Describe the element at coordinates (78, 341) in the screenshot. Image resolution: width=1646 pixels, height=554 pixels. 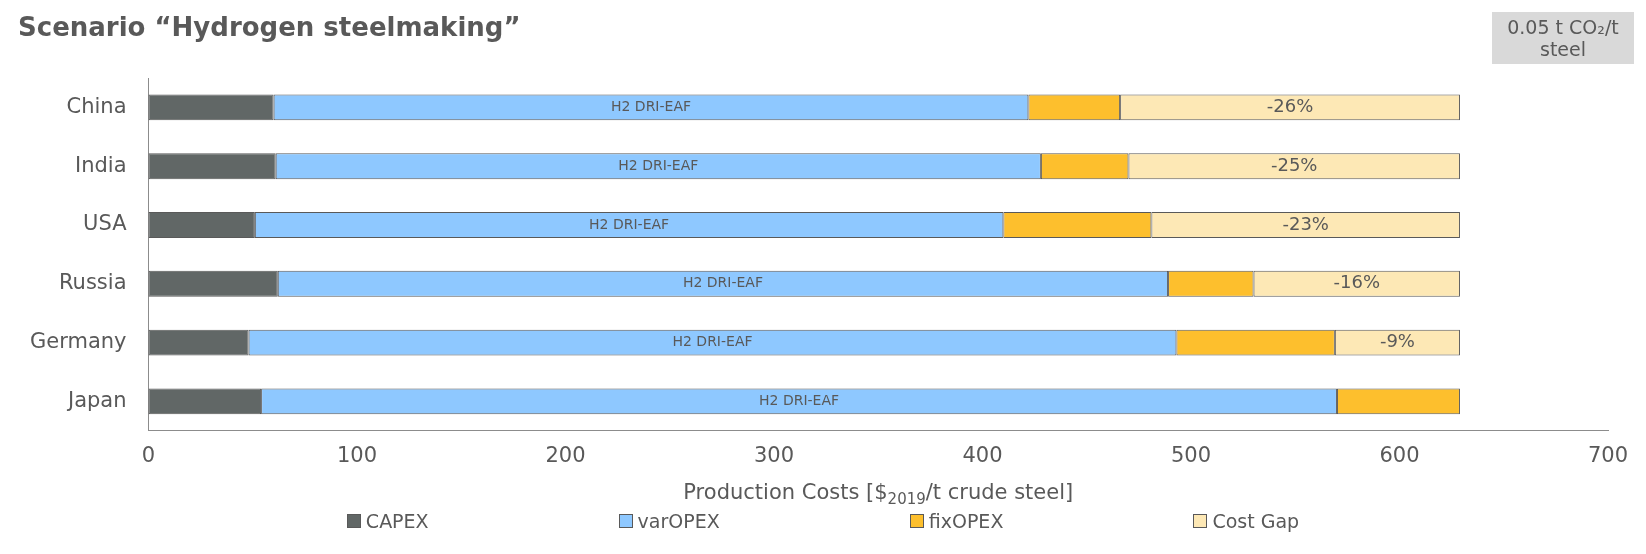
I see `y-tick-label: Germany` at that location.